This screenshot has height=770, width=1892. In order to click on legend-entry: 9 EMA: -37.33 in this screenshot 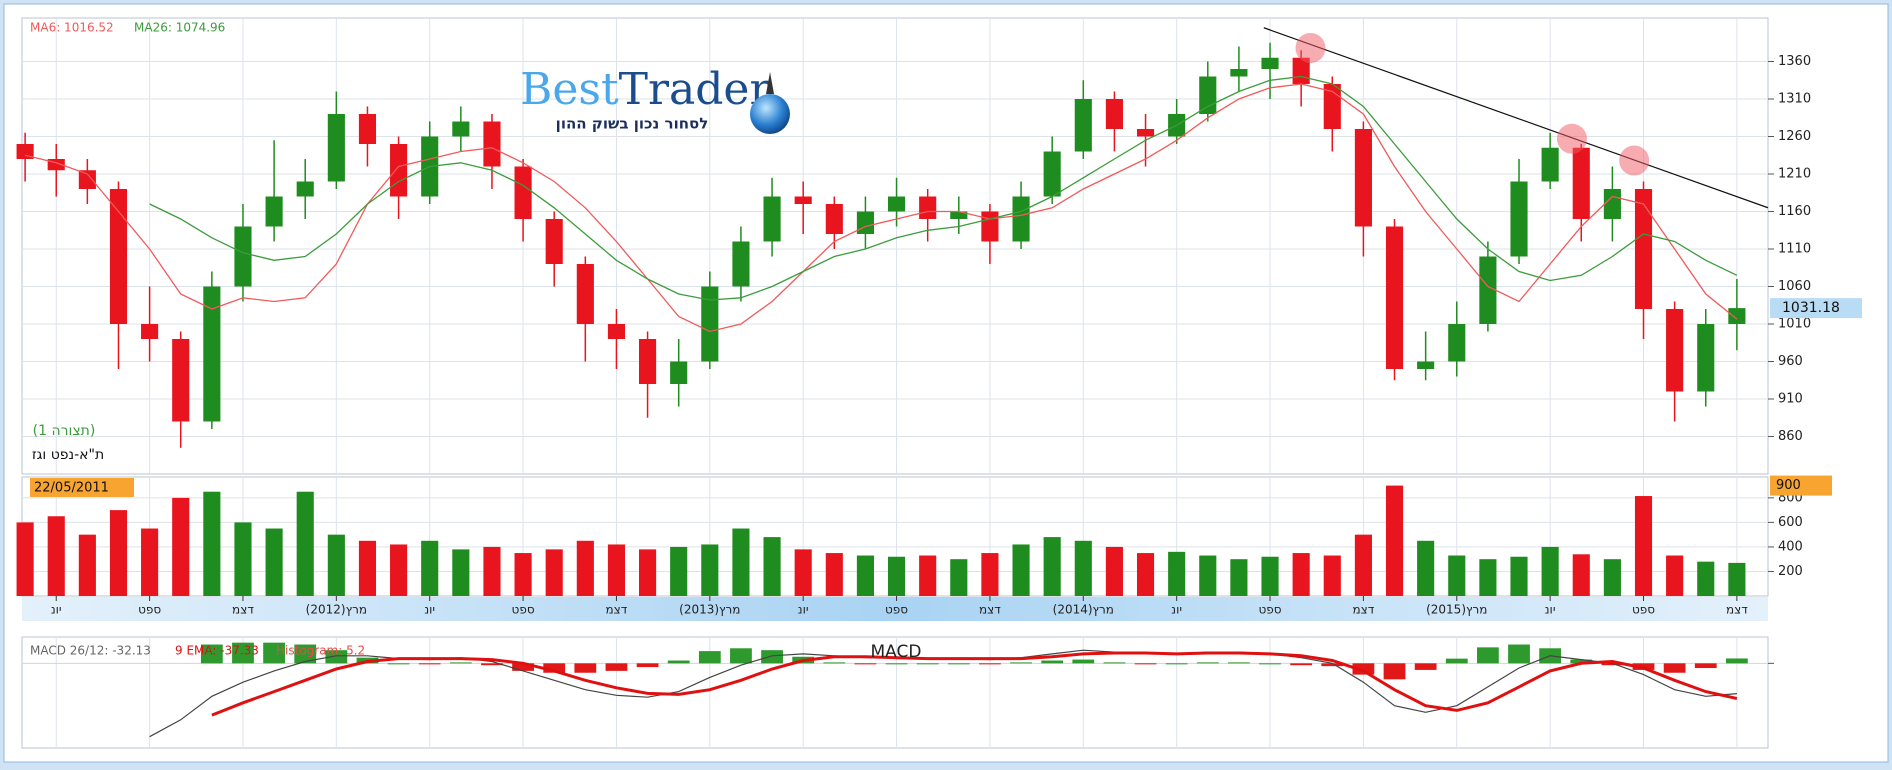, I will do `click(217, 651)`.